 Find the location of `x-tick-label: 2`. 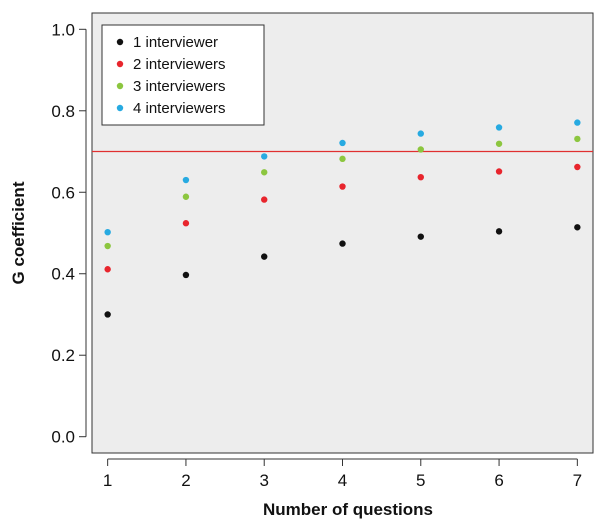

x-tick-label: 2 is located at coordinates (185, 480).